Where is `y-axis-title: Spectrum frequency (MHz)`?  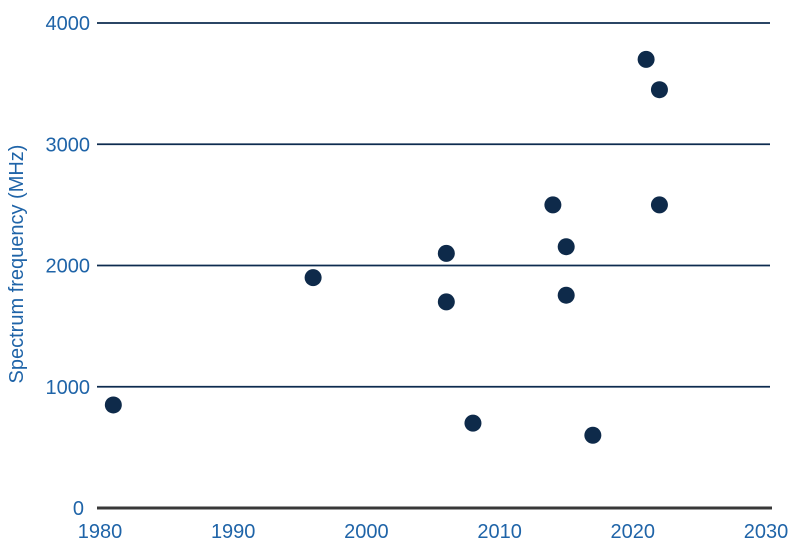 y-axis-title: Spectrum frequency (MHz) is located at coordinates (17, 264).